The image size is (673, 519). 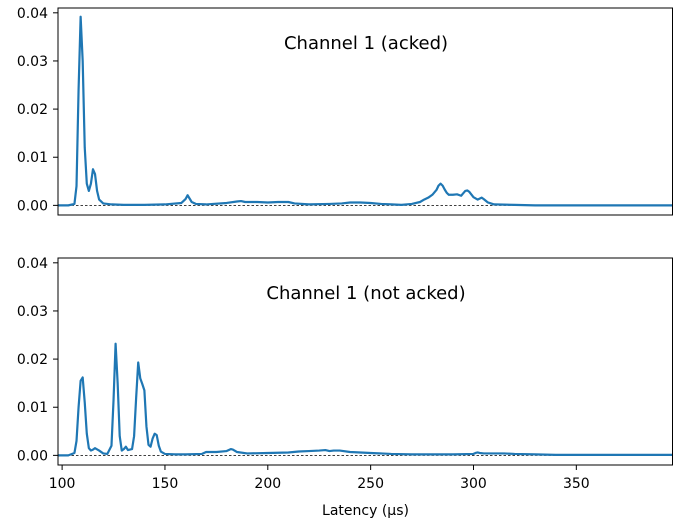 I want to click on x-tick-label: 250, so click(x=370, y=484).